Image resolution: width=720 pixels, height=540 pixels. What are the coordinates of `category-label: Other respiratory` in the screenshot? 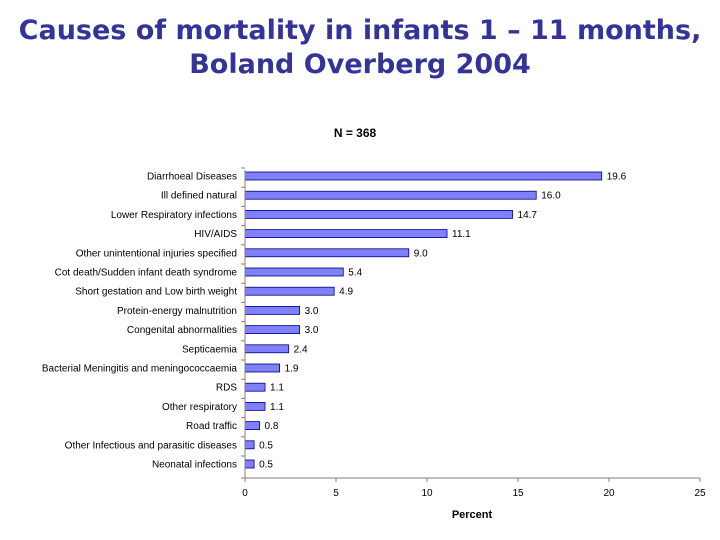 It's located at (199, 407).